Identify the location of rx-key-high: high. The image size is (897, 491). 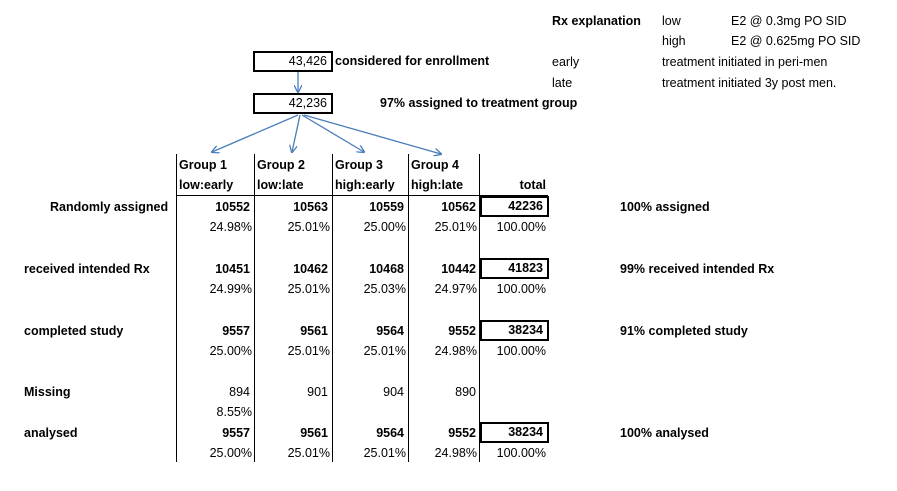
(674, 41).